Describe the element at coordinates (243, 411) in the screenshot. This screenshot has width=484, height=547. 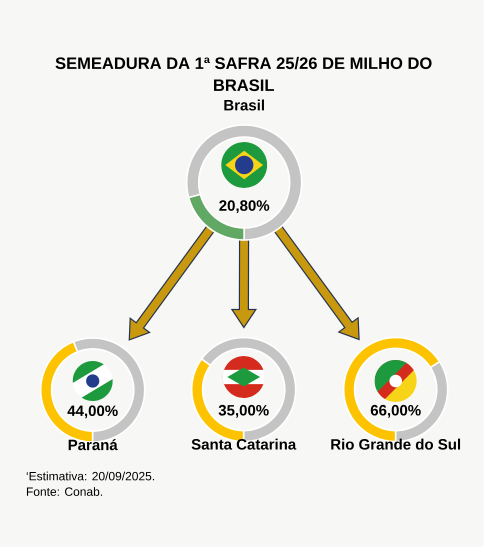
I see `data-label: 35,00%` at that location.